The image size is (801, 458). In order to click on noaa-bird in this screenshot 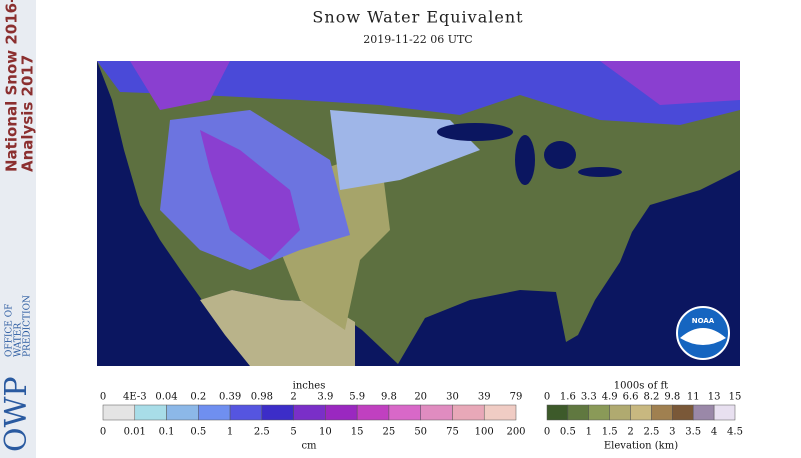, I will do `click(703, 336)`.